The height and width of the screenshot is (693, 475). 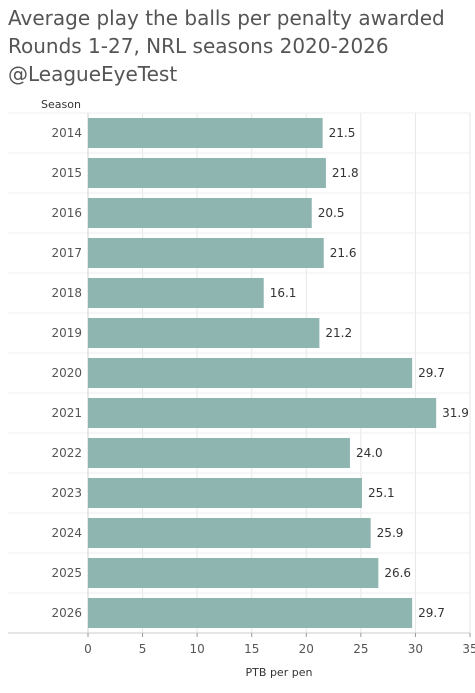 What do you see at coordinates (66, 413) in the screenshot?
I see `category-label: 2021` at bounding box center [66, 413].